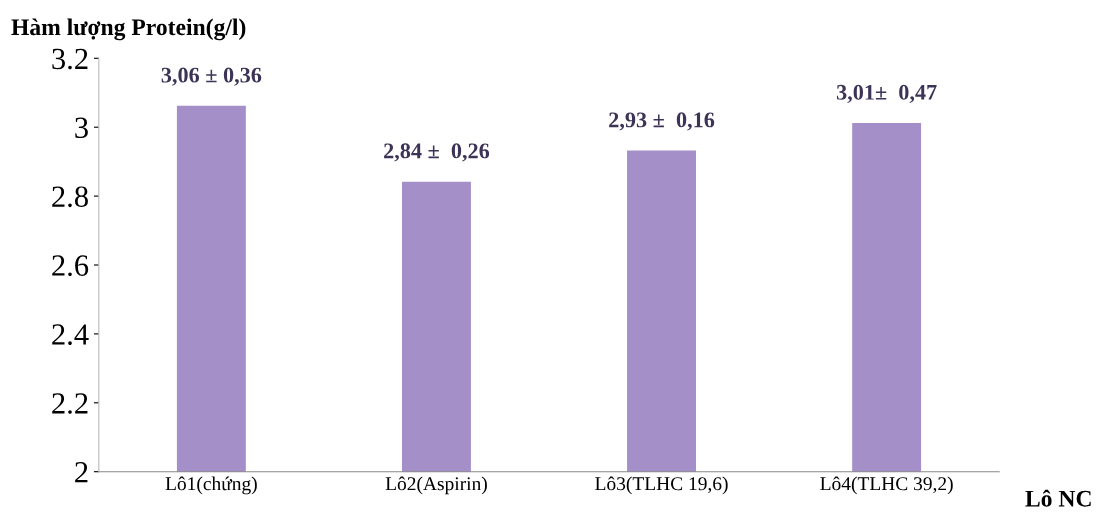  What do you see at coordinates (886, 485) in the screenshot?
I see `x-tick-label: Lô4(TLHC 39,2)` at bounding box center [886, 485].